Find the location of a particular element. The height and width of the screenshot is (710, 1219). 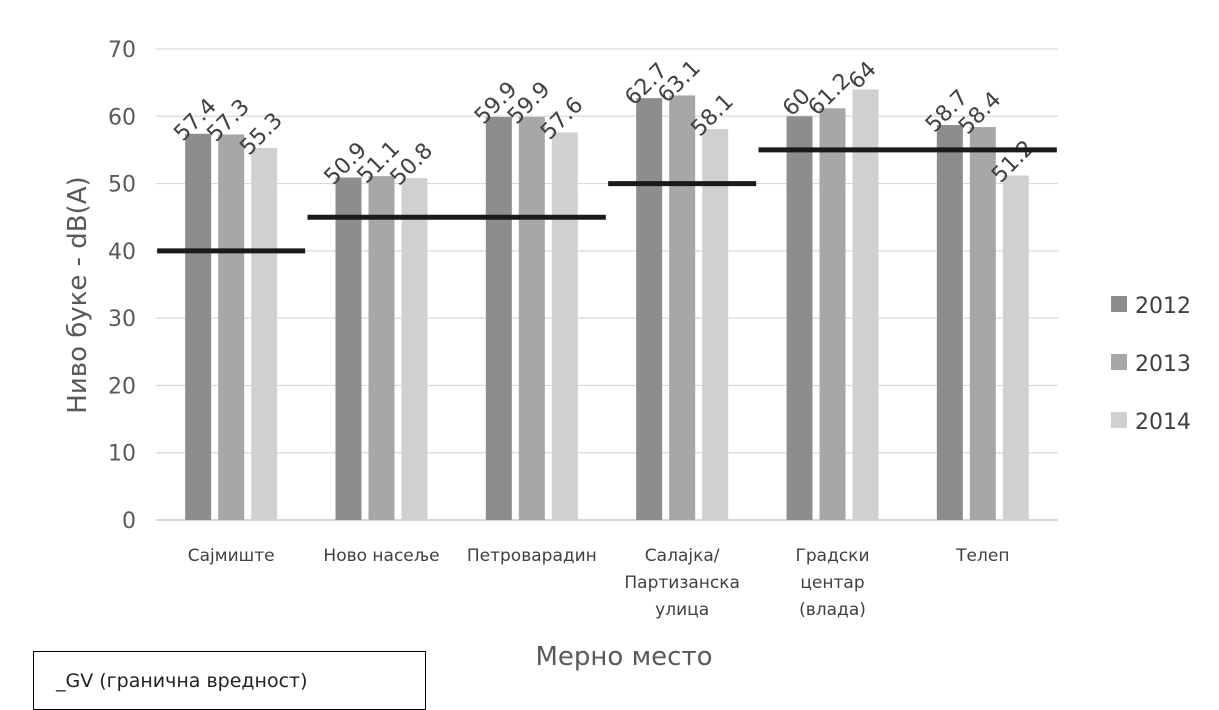

x-tick-label: (влада) is located at coordinates (832, 610).